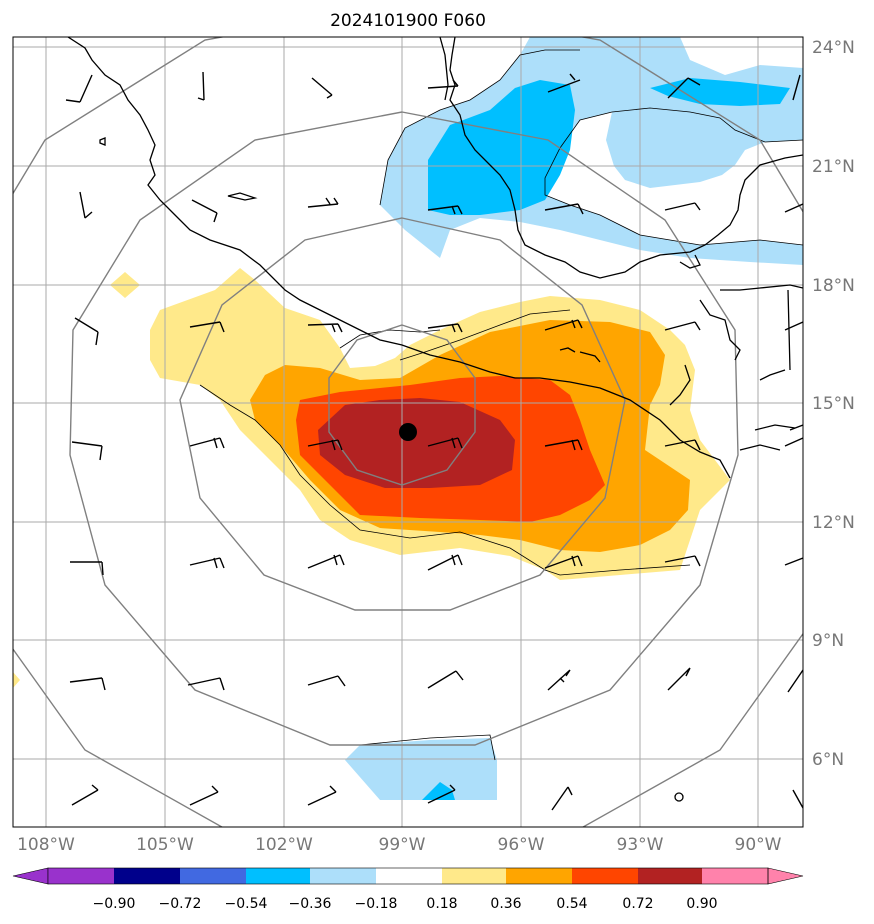  I want to click on central-america-coast, so click(761, 367).